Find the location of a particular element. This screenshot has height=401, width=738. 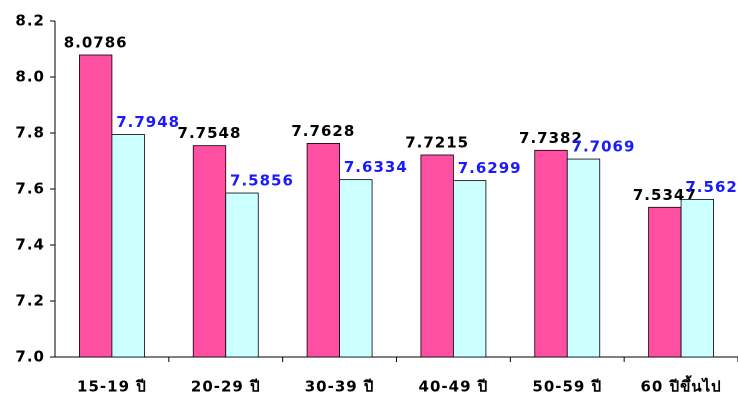

data-label: 8.0786 is located at coordinates (96, 42).